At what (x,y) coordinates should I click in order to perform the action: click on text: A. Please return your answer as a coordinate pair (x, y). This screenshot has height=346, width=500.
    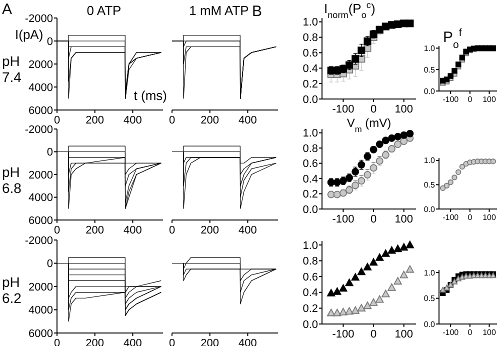
    Looking at the image, I should click on (7, 9).